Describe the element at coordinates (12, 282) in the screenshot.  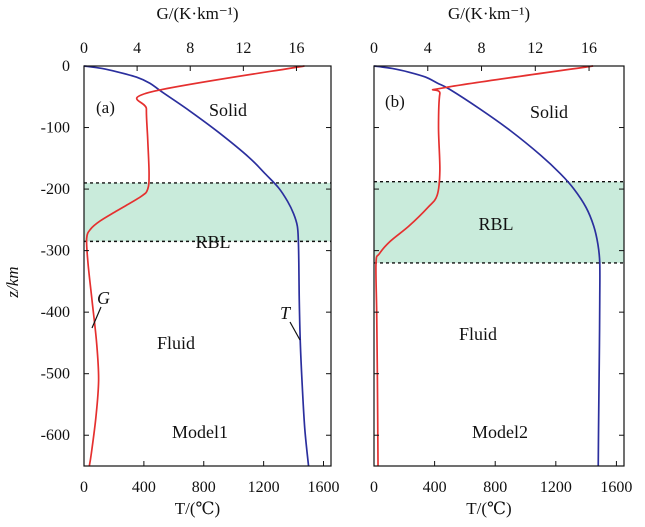
I see `y-axis-title: z/km` at that location.